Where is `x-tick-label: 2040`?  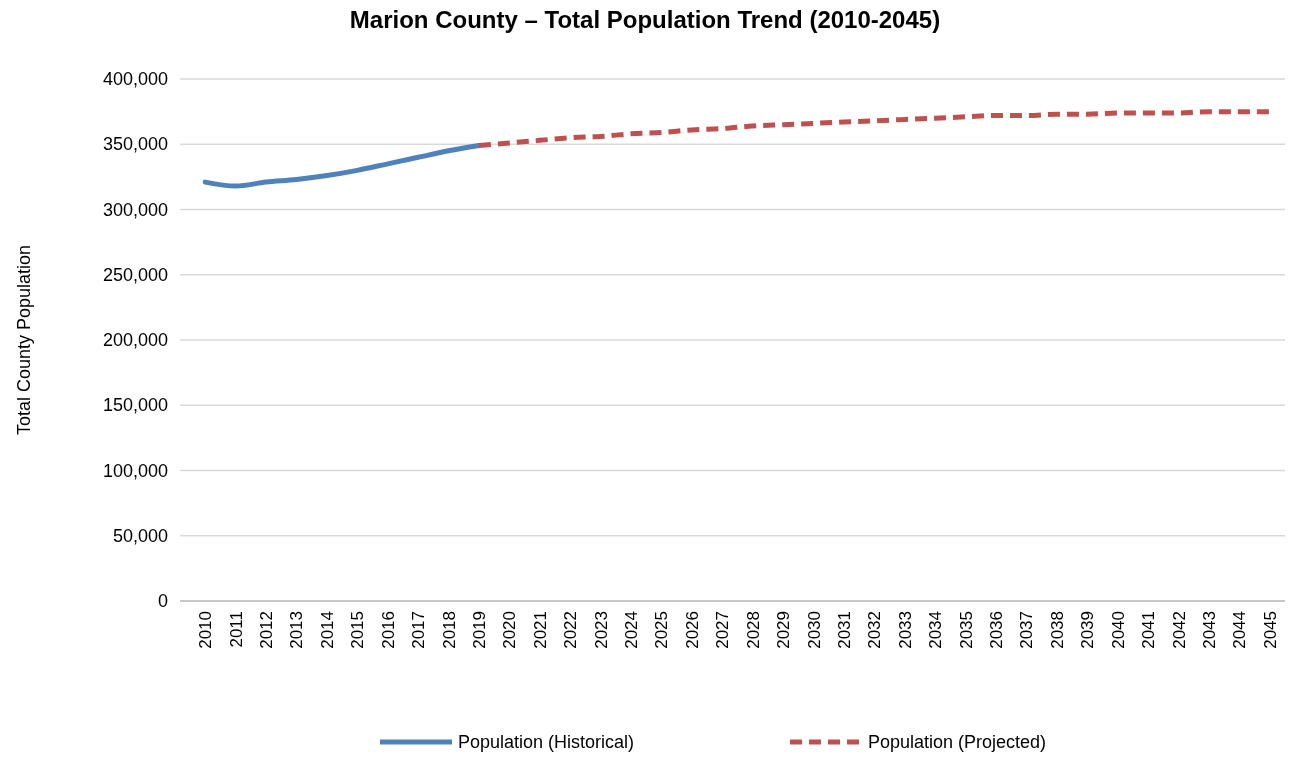
x-tick-label: 2040 is located at coordinates (1118, 630).